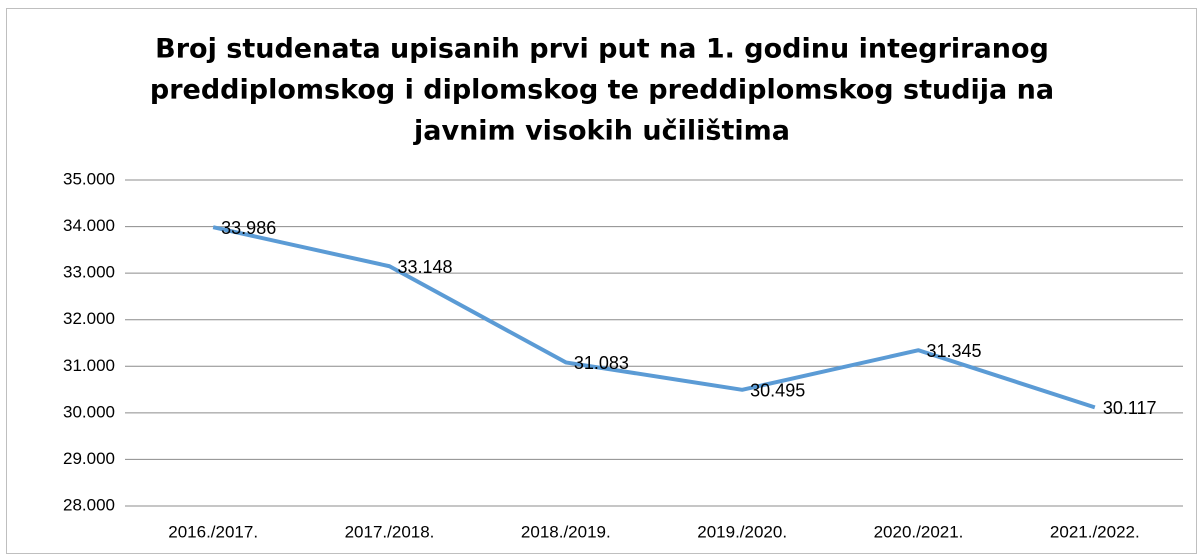  Describe the element at coordinates (89, 272) in the screenshot. I see `y-tick-label: 33.000` at that location.